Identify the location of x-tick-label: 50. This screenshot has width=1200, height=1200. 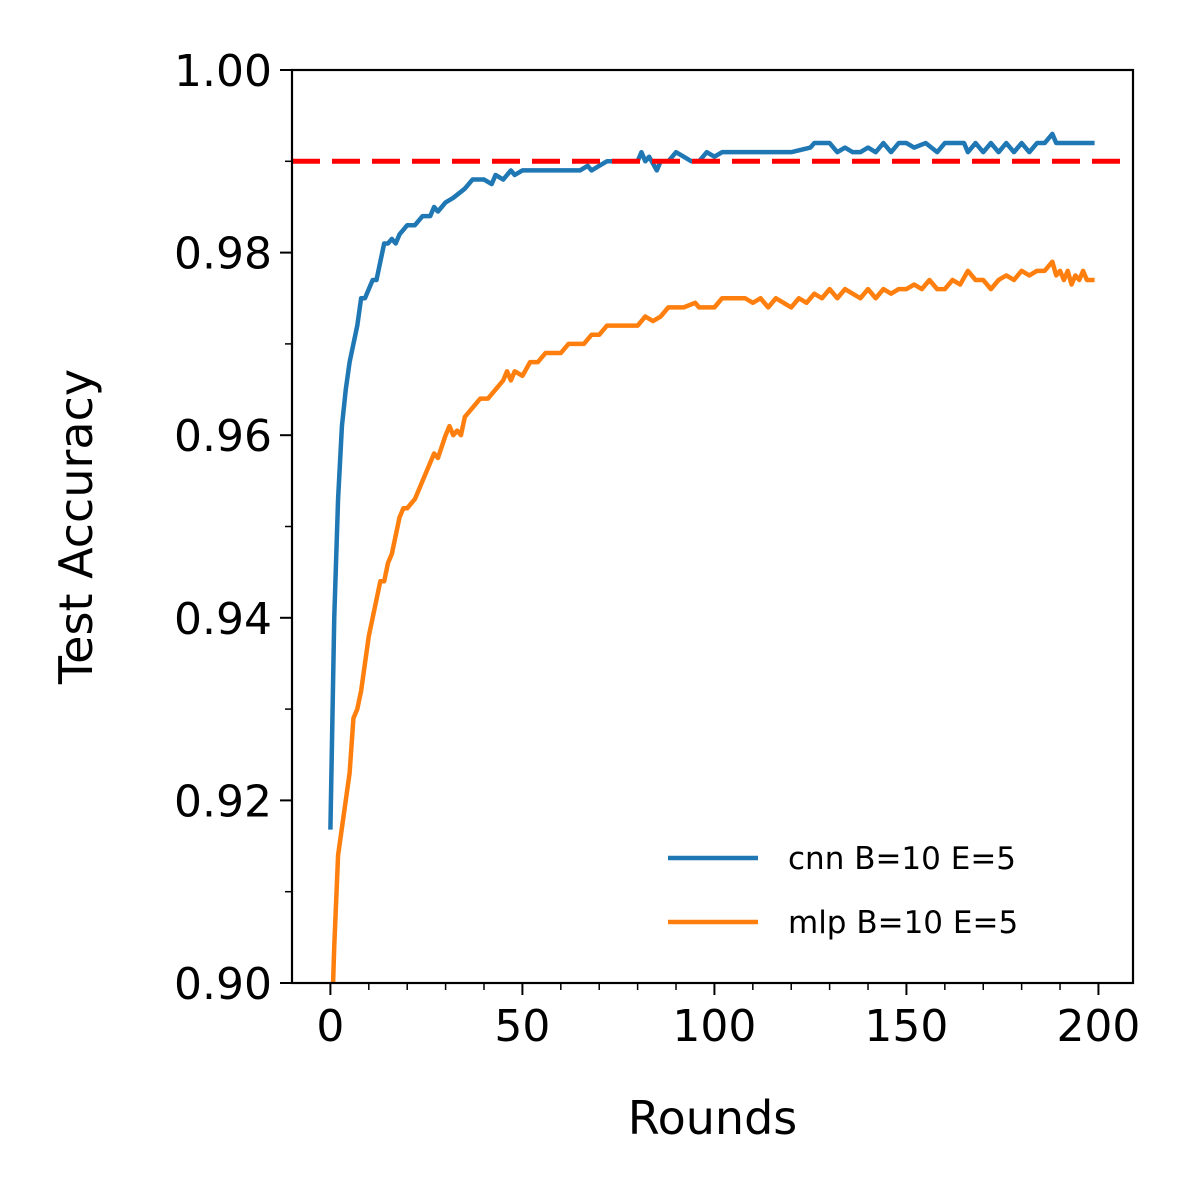
(522, 1026).